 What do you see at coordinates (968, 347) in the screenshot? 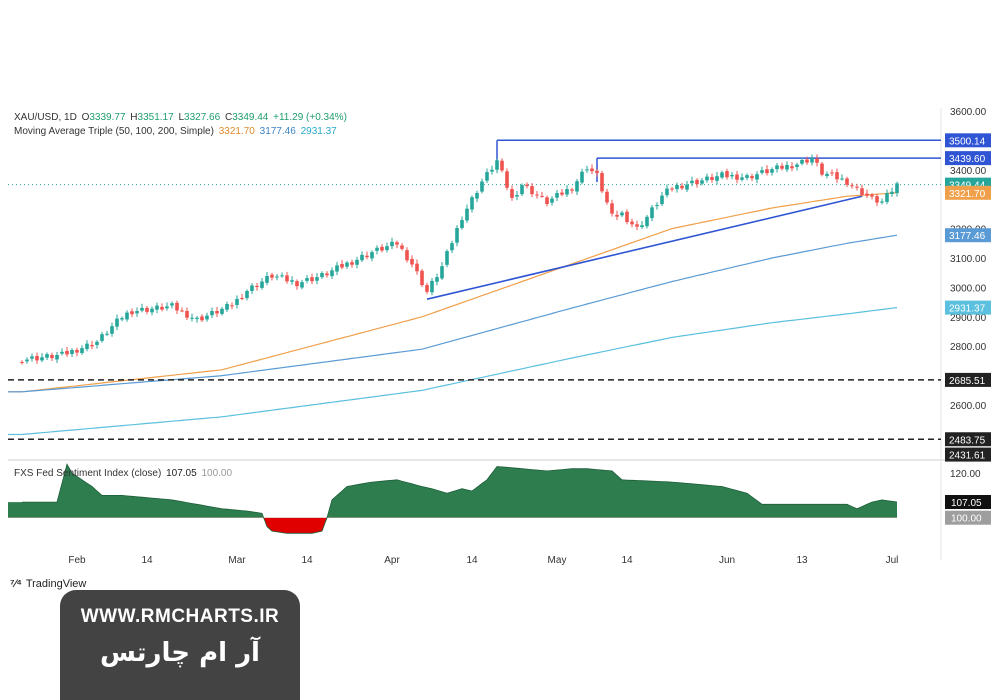
I see `y-tick-label: 2800.00` at bounding box center [968, 347].